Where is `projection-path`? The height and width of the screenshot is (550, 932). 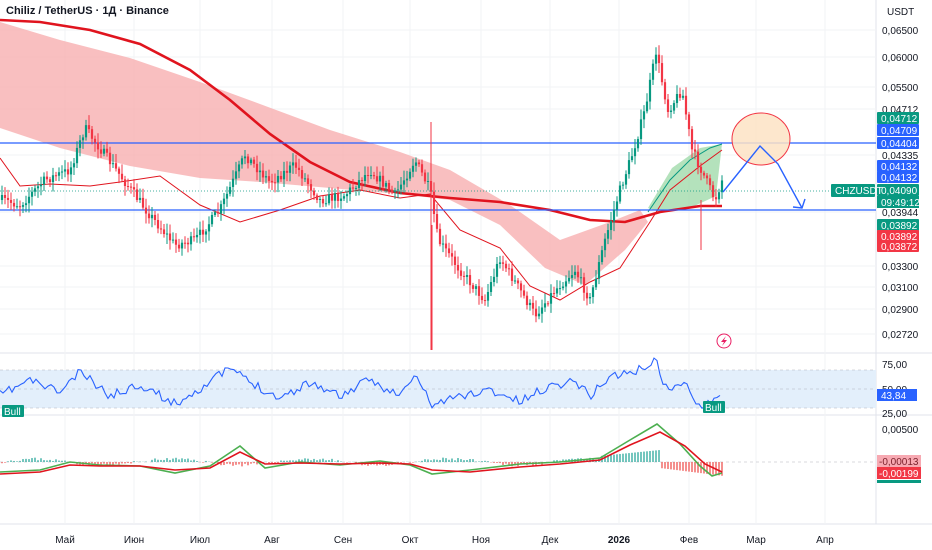 projection-path is located at coordinates (762, 176).